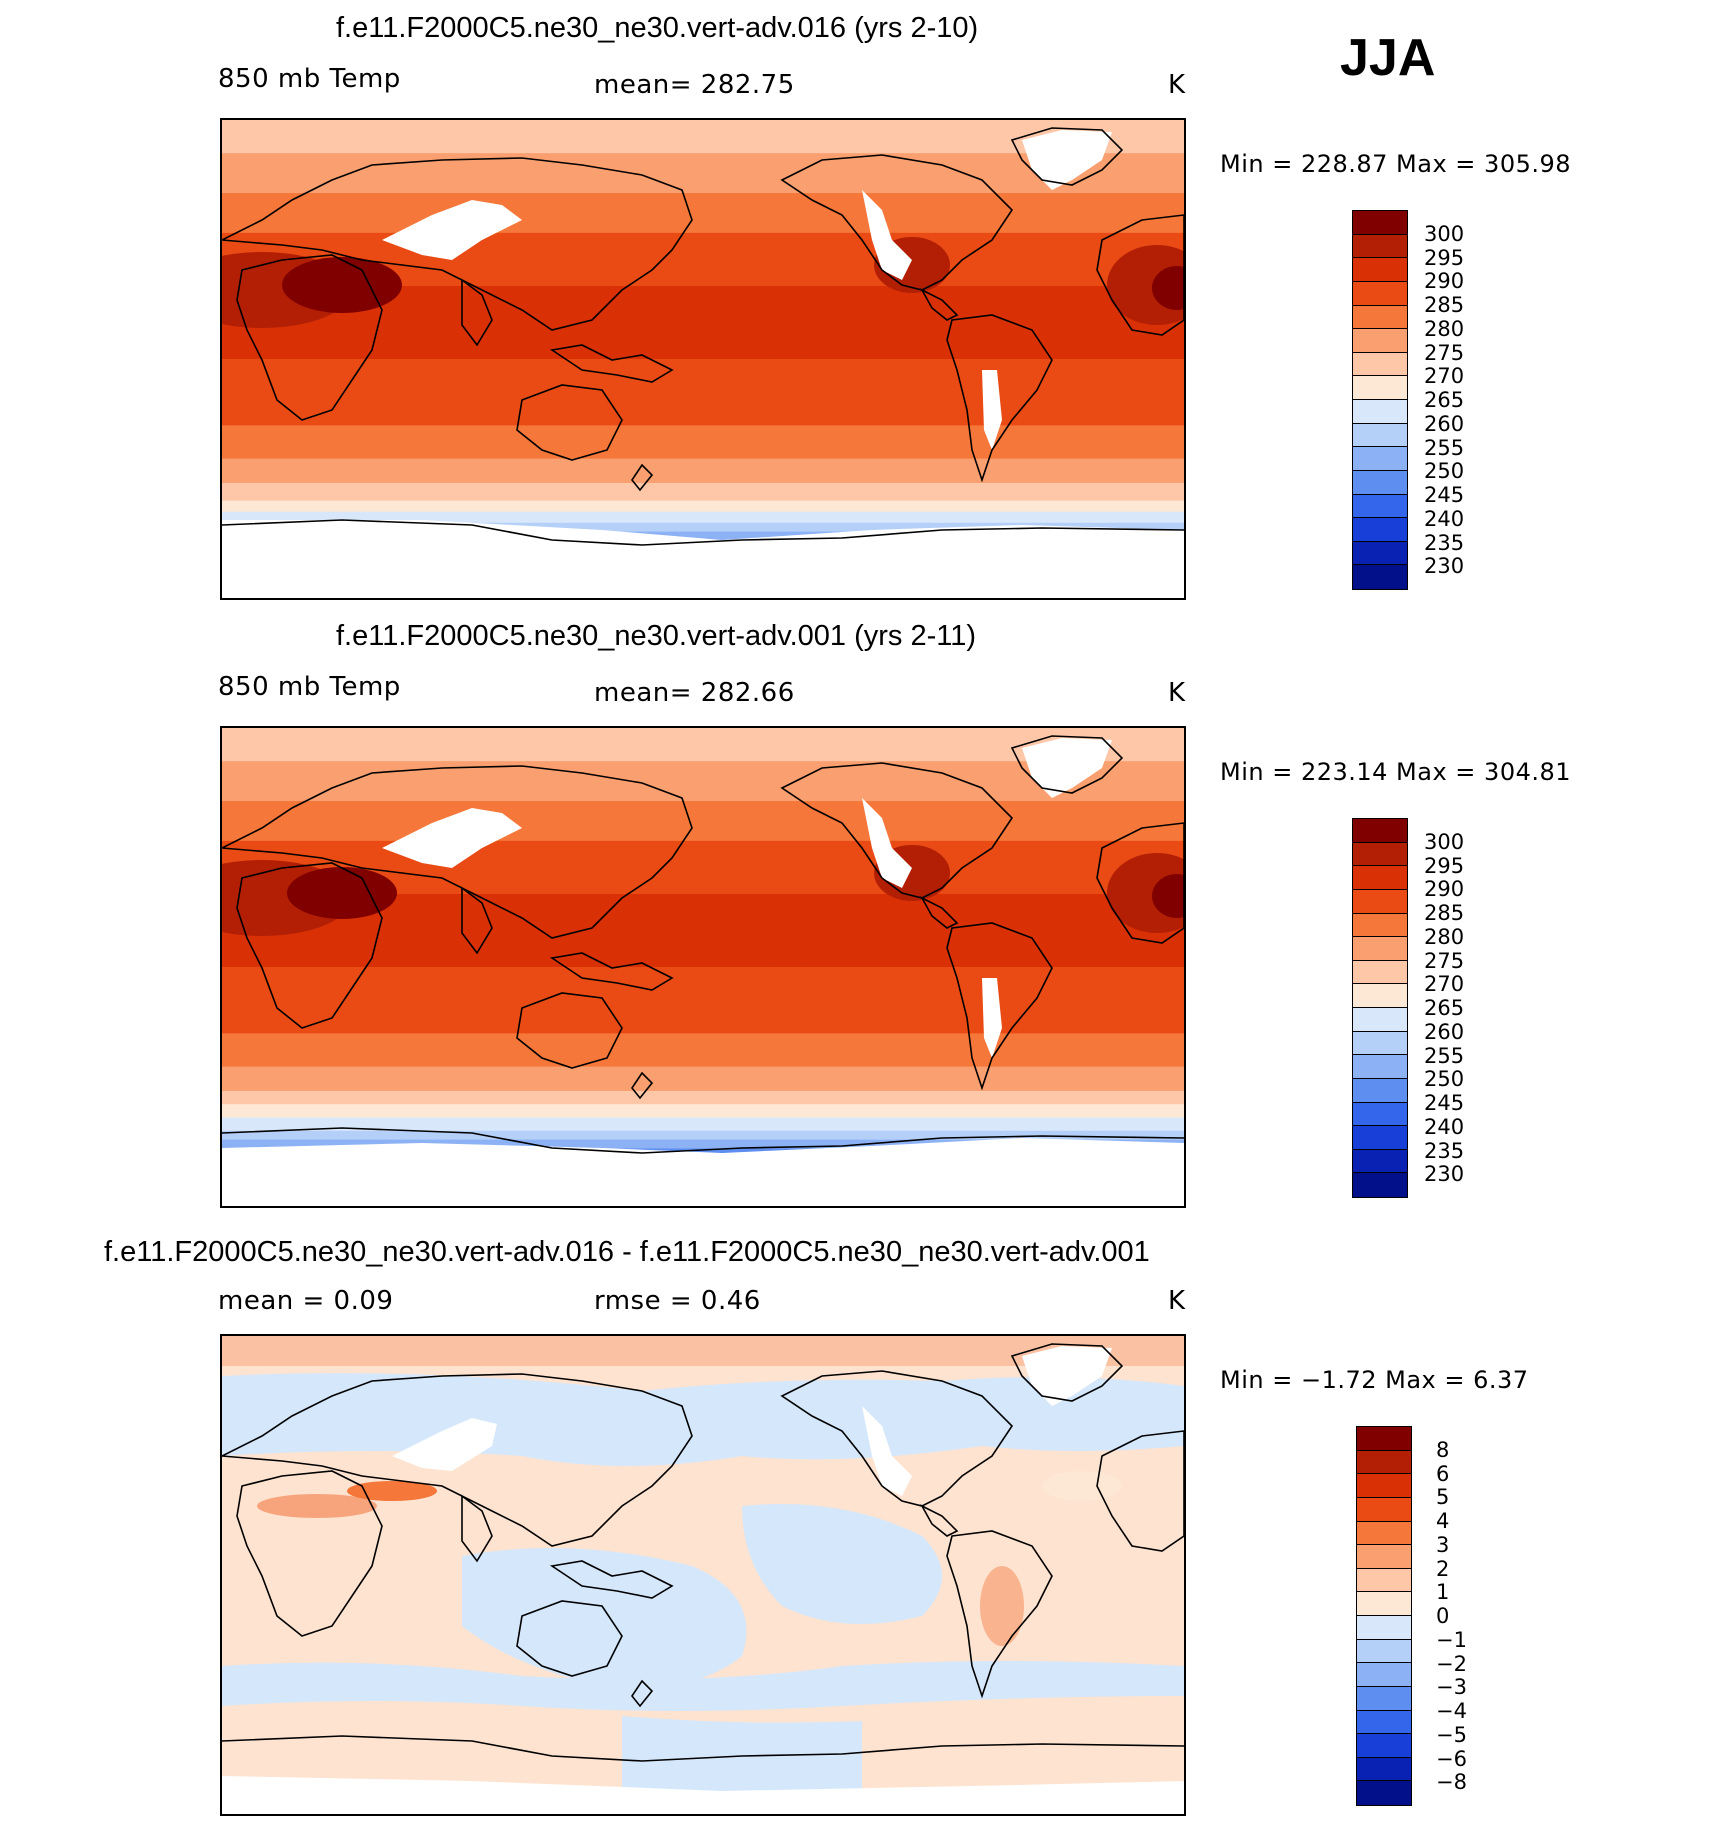 This screenshot has width=1710, height=1825. Describe the element at coordinates (1443, 1544) in the screenshot. I see `colorbar-tick-label: 3` at that location.